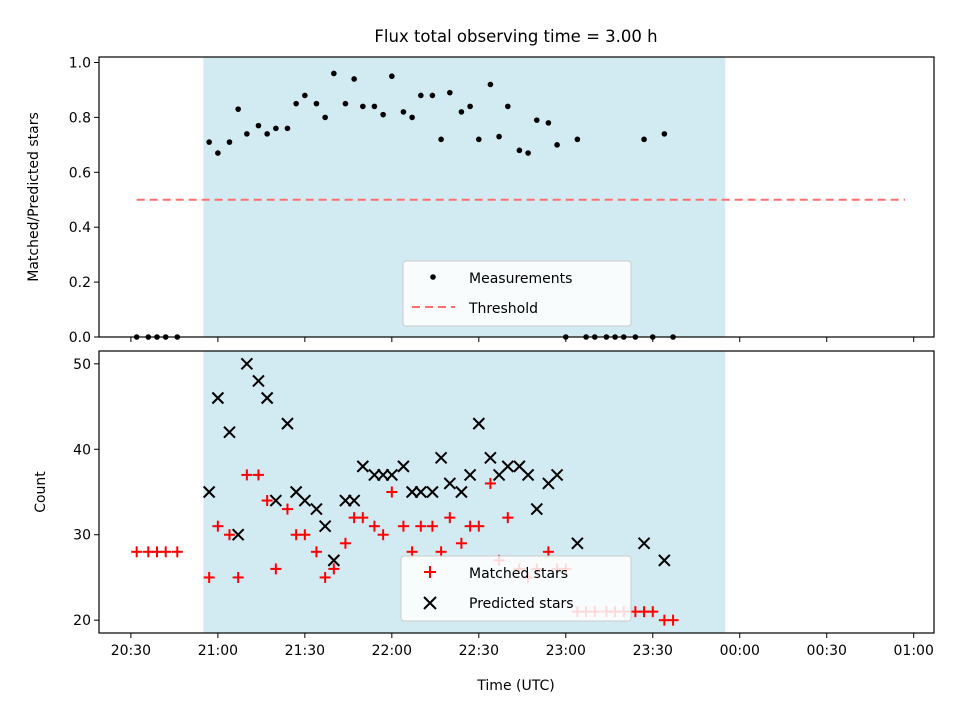 Image resolution: width=960 pixels, height=720 pixels. What do you see at coordinates (827, 651) in the screenshot?
I see `x-tick-label: 00:30` at bounding box center [827, 651].